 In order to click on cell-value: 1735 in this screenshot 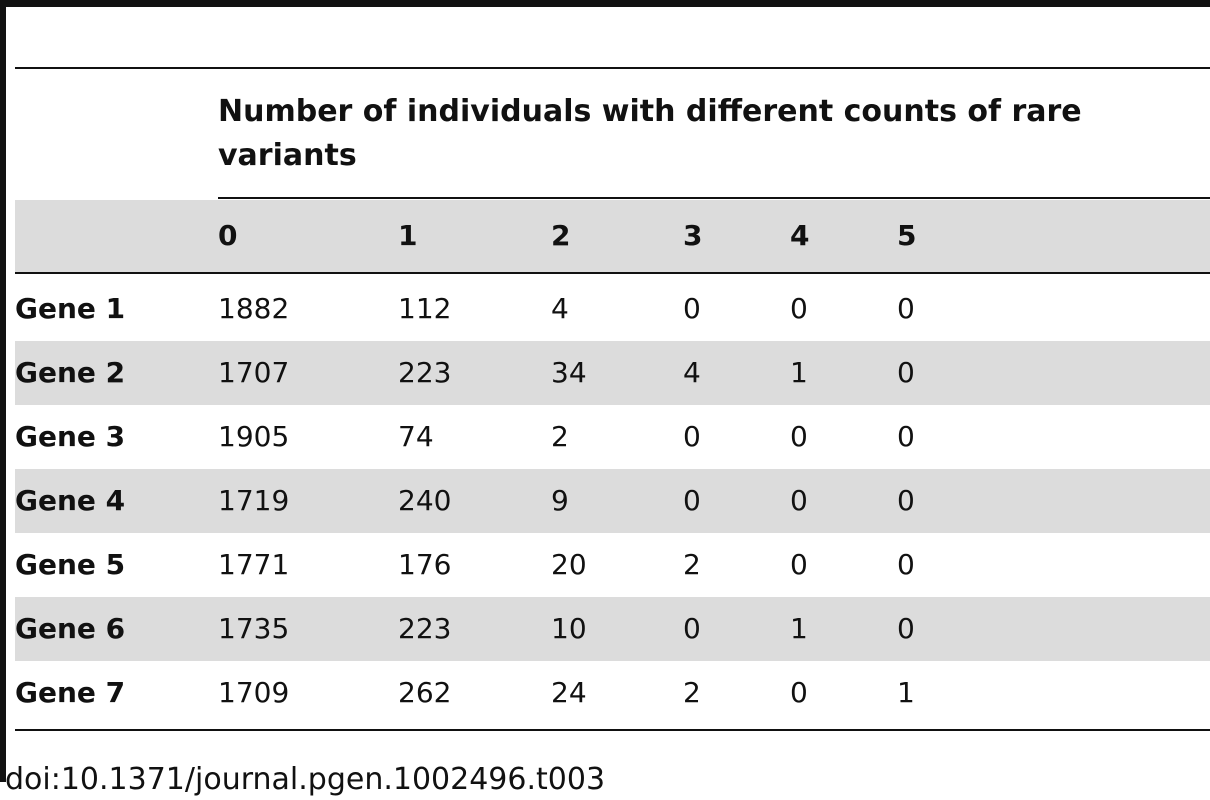, I will do `click(254, 628)`.